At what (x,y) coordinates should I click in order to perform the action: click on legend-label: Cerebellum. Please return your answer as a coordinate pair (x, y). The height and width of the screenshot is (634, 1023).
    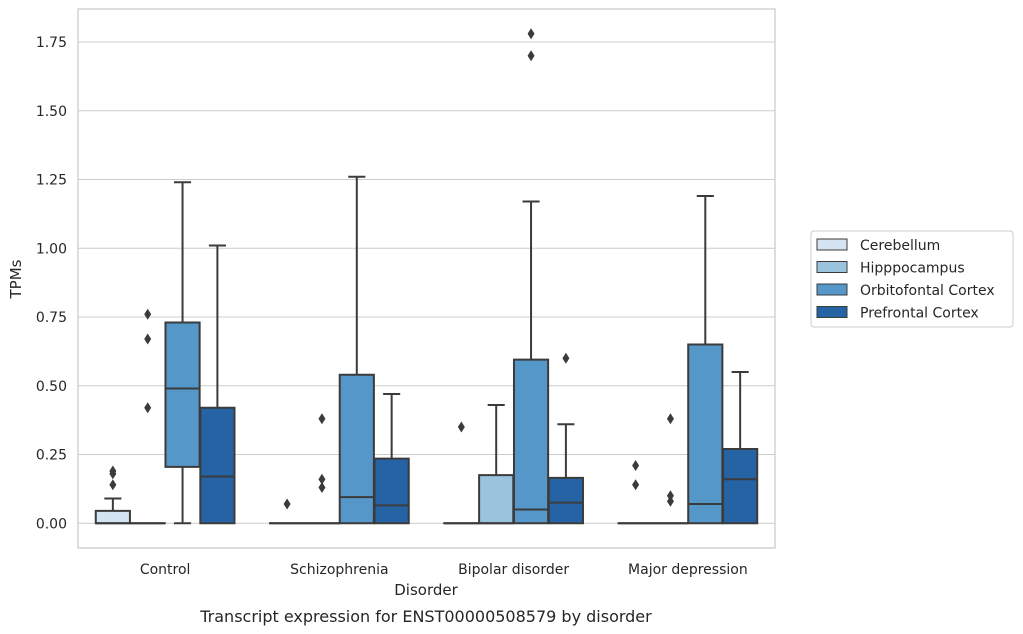
    Looking at the image, I should click on (900, 246).